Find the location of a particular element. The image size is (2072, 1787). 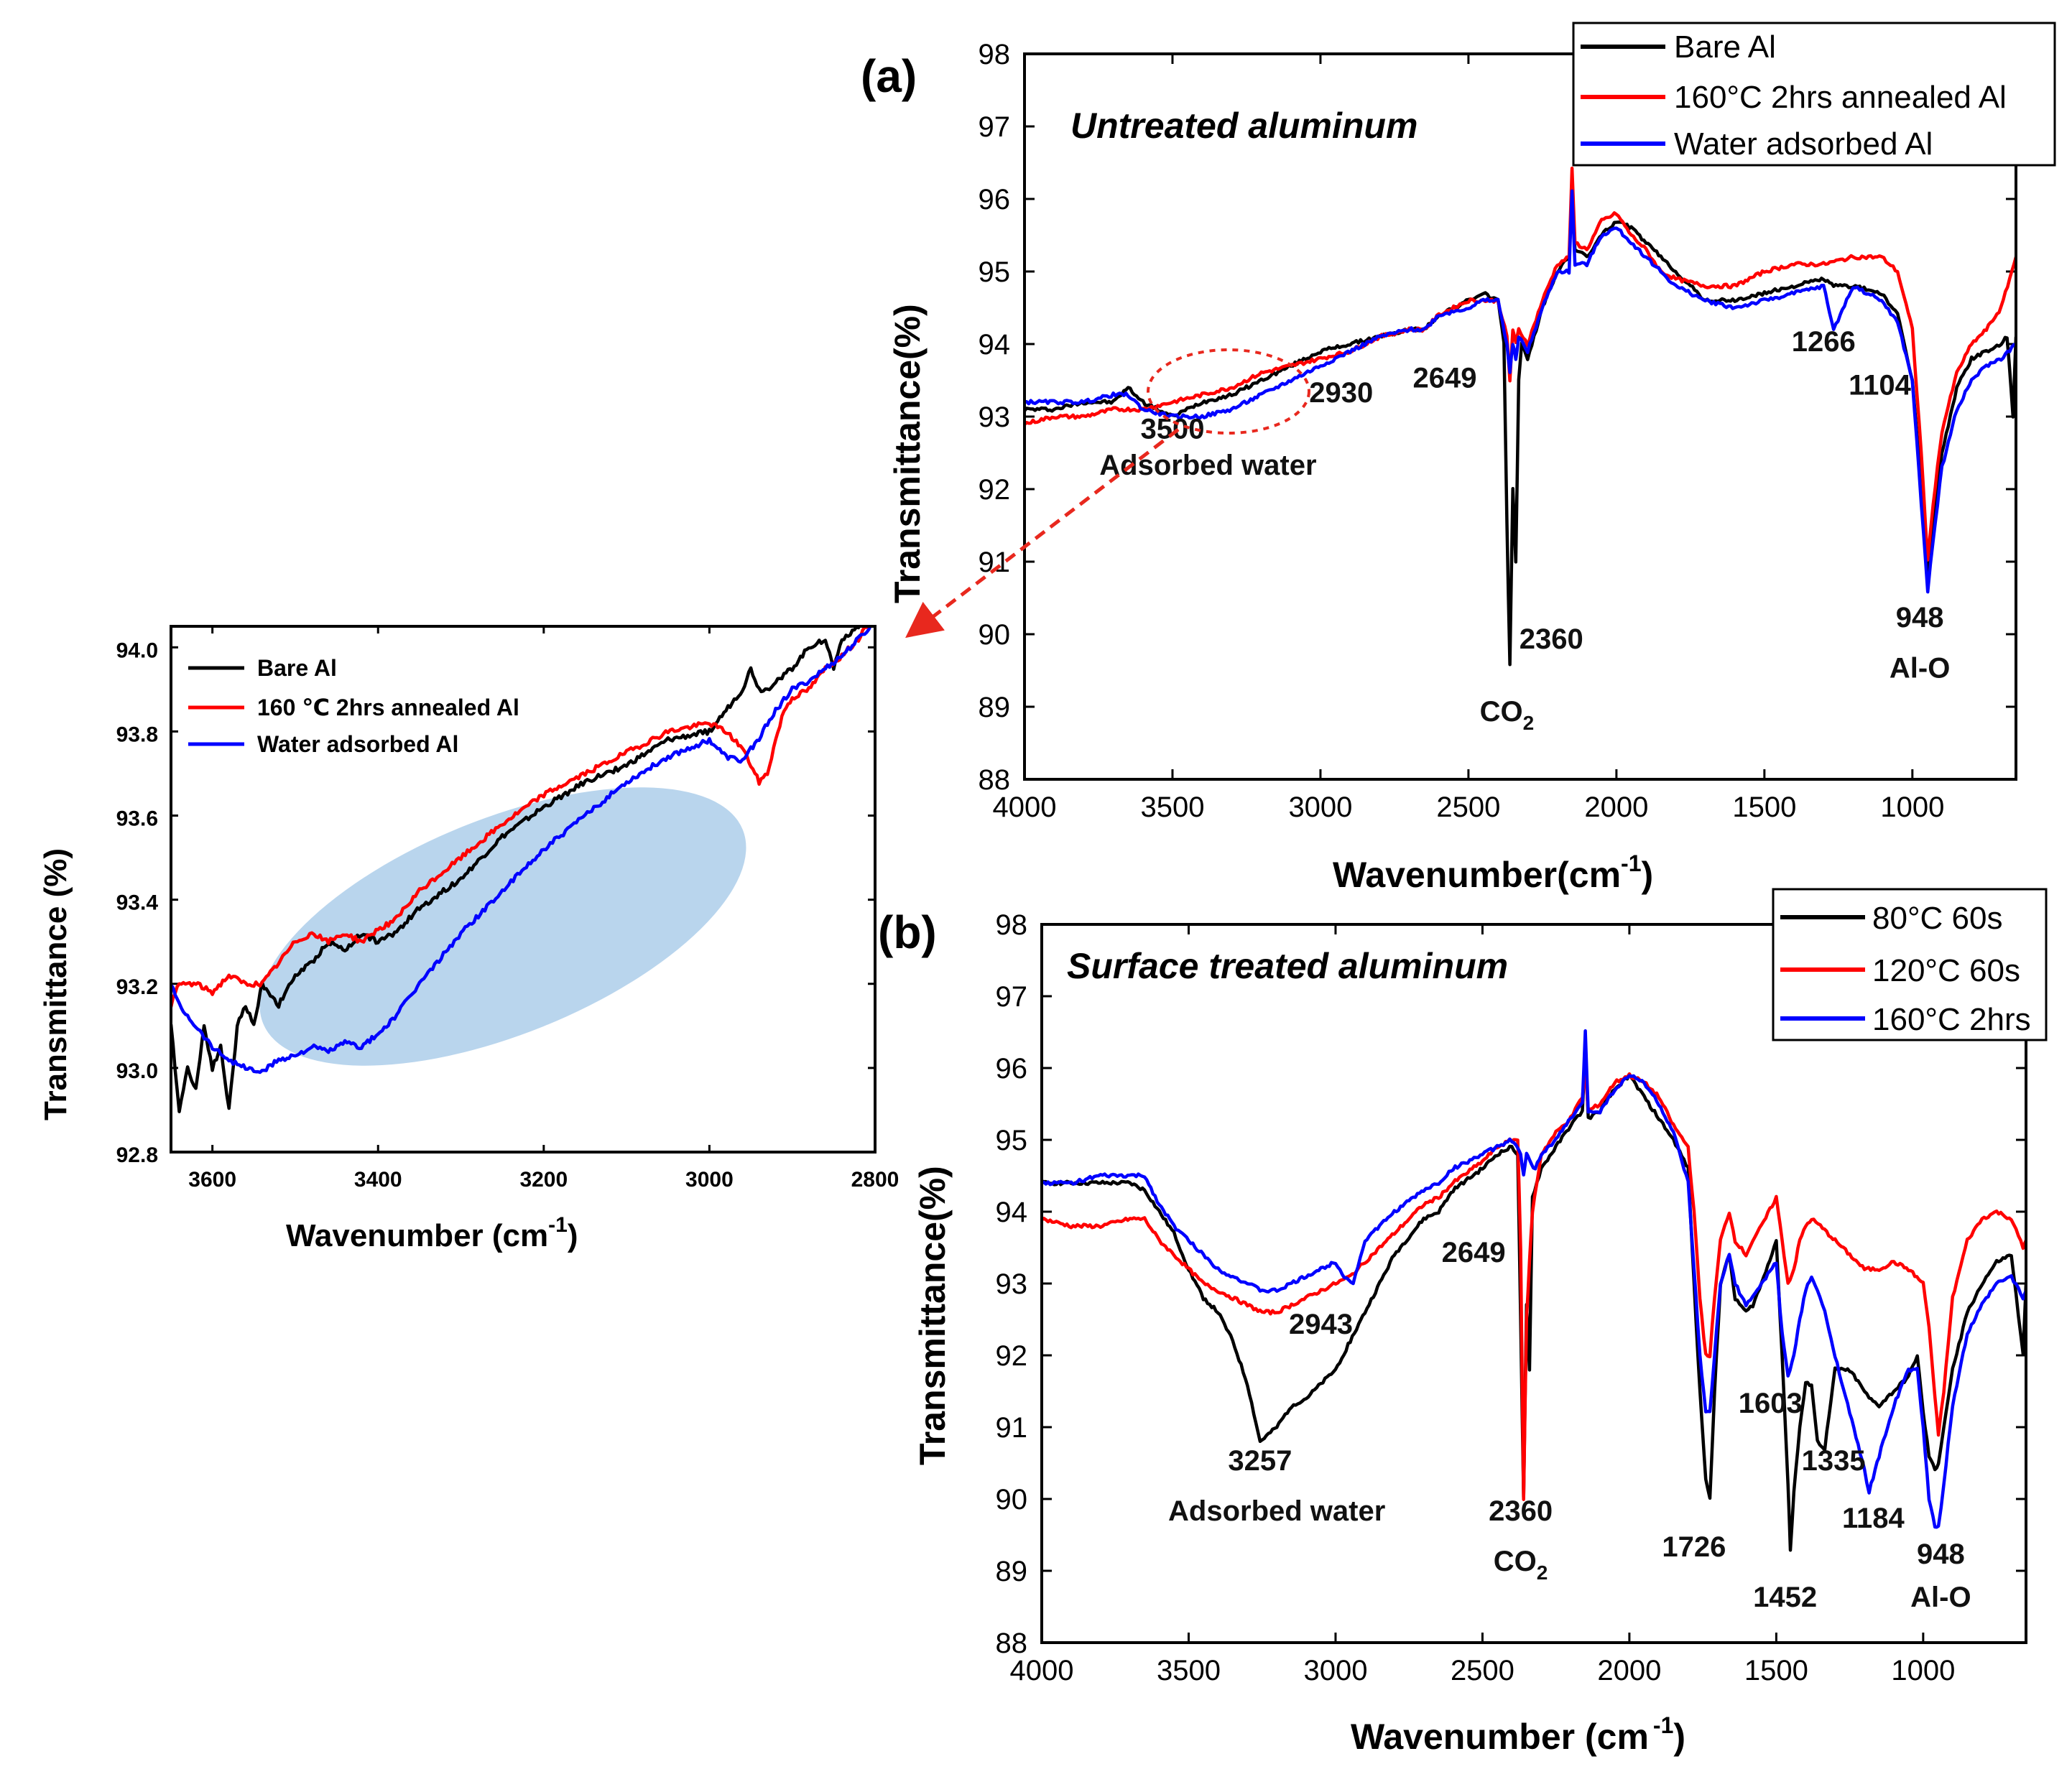

x-tick-label: 2800 is located at coordinates (875, 1180).